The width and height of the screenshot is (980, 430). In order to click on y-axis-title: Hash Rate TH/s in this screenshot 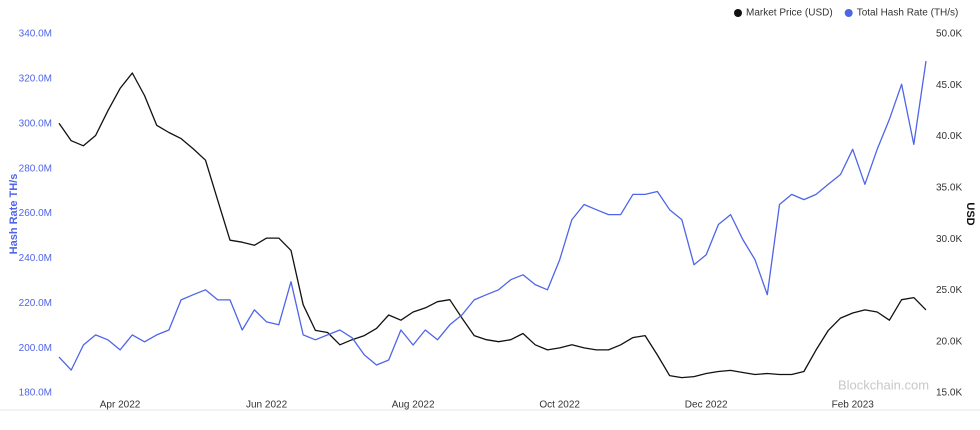, I will do `click(14, 214)`.